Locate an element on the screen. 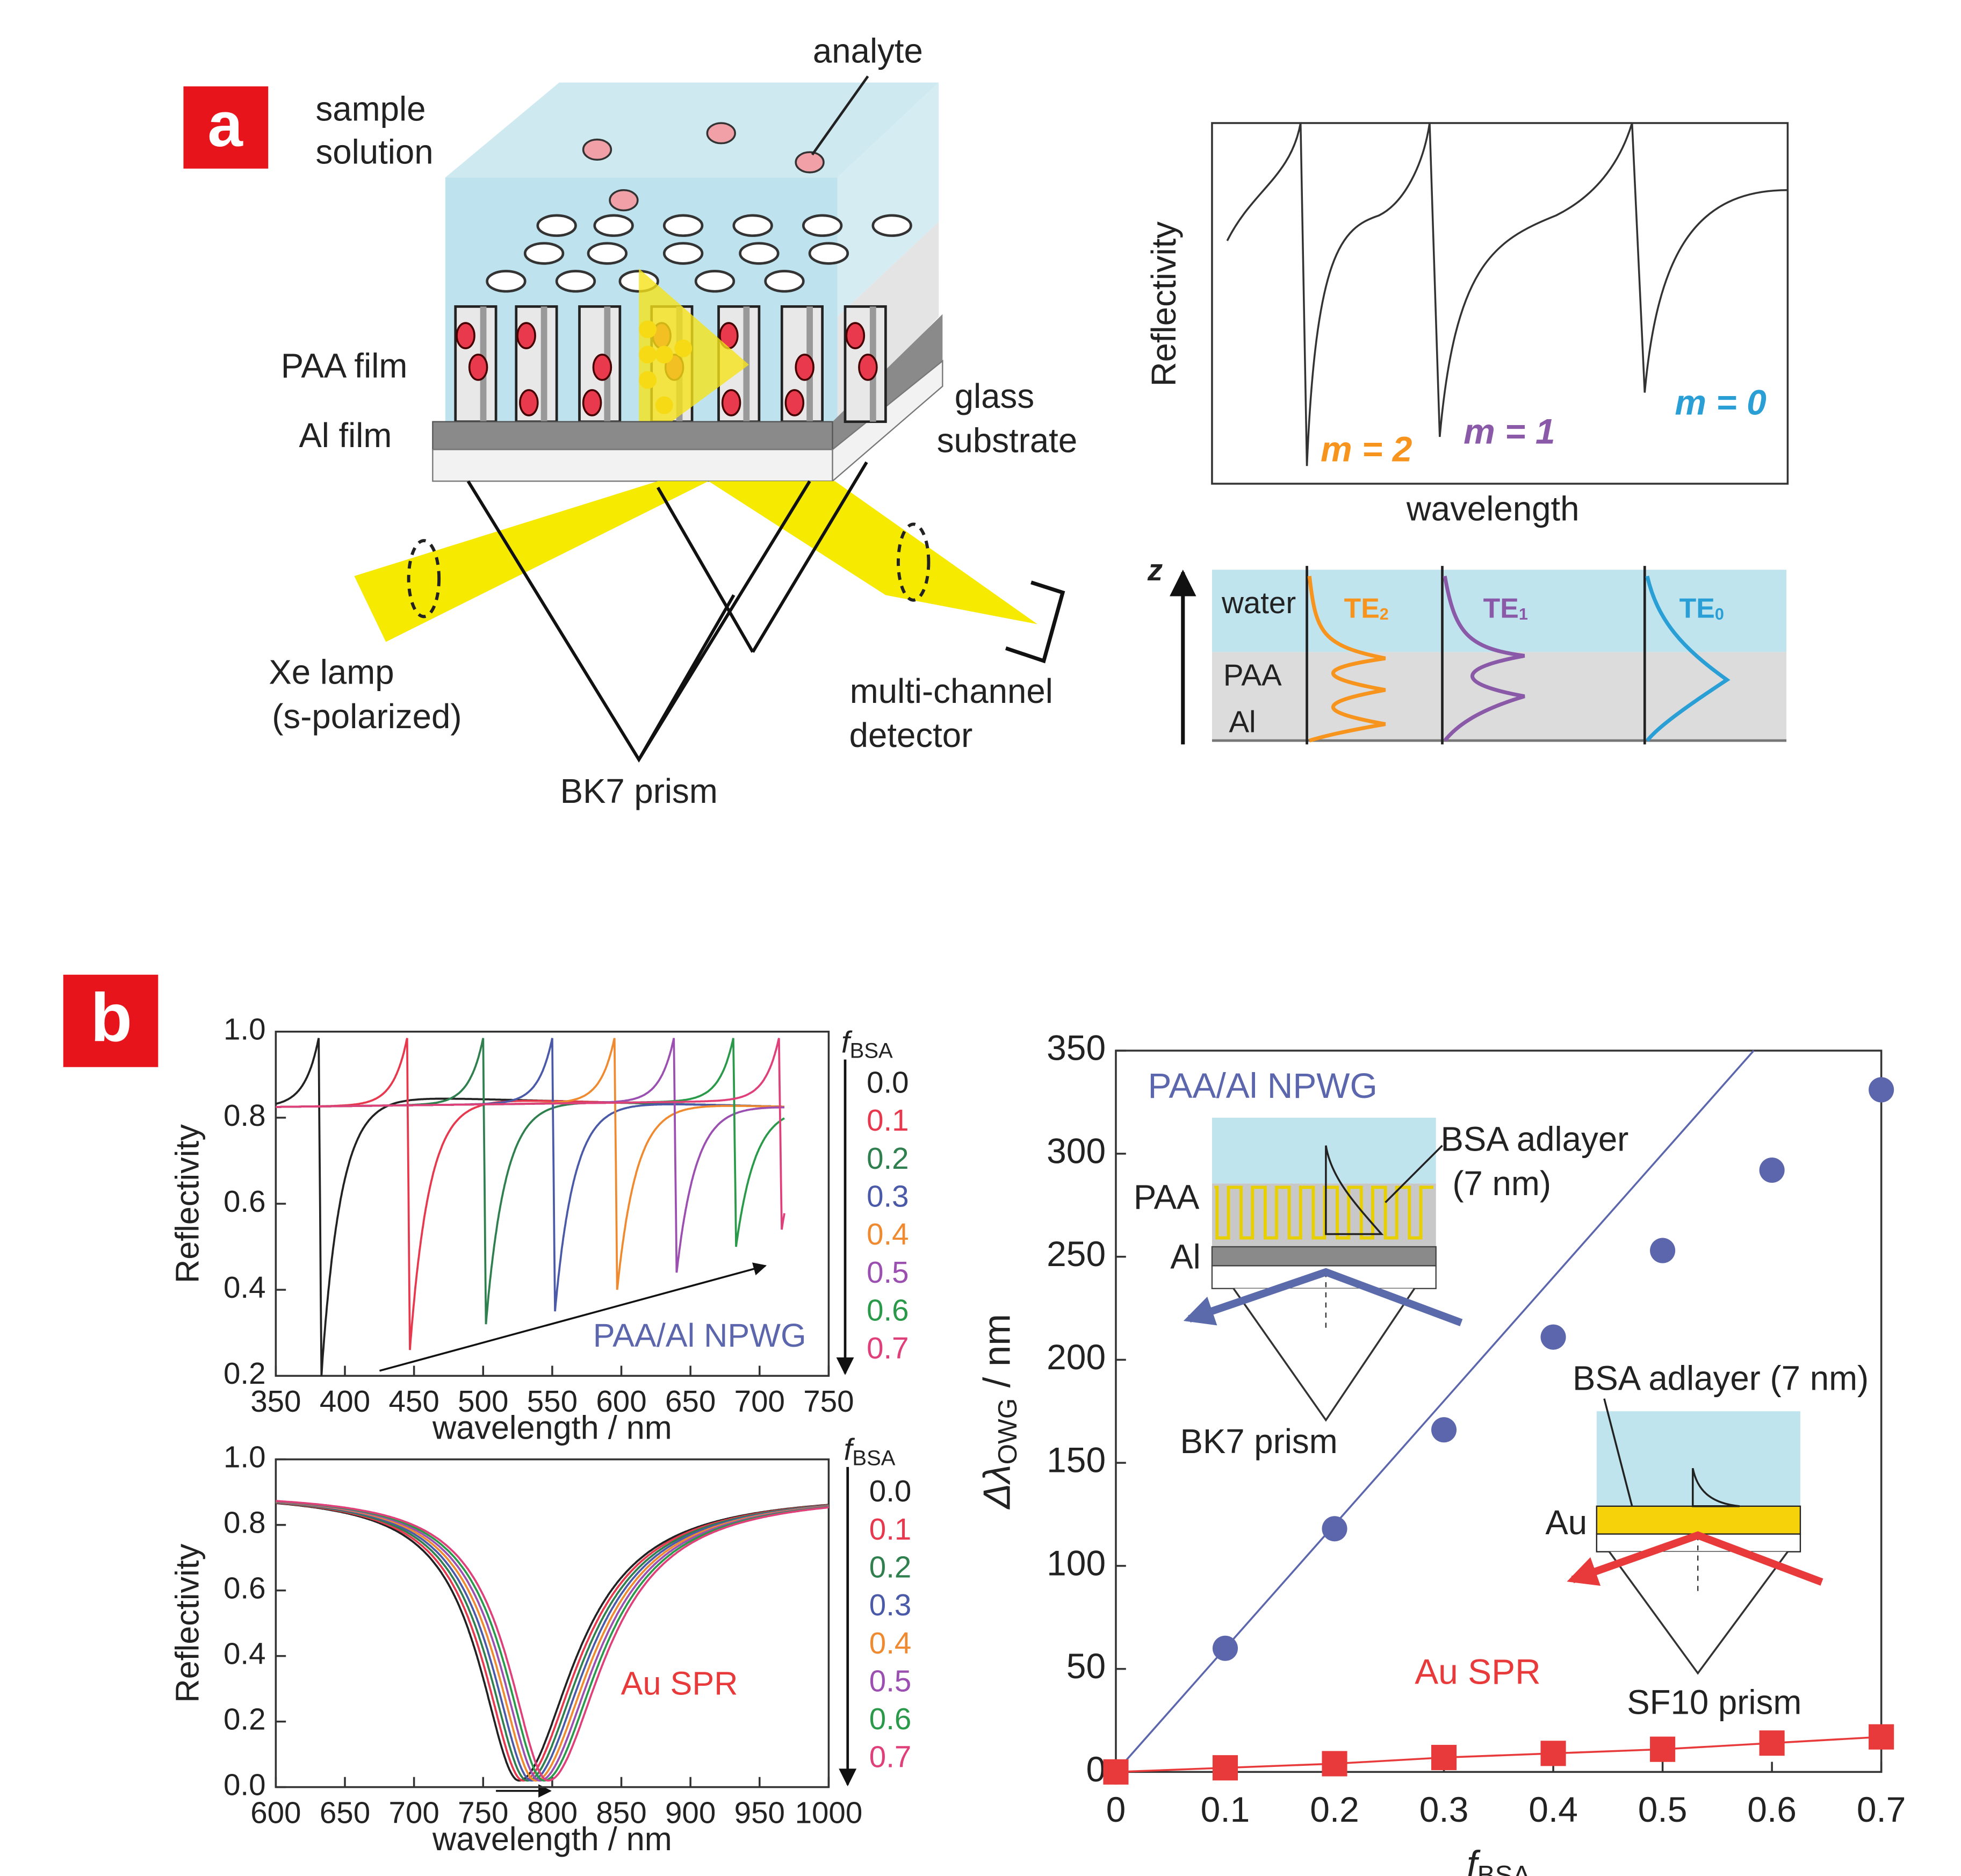 The image size is (1961, 1876). inset-label: BK7 prism is located at coordinates (1258, 1441).